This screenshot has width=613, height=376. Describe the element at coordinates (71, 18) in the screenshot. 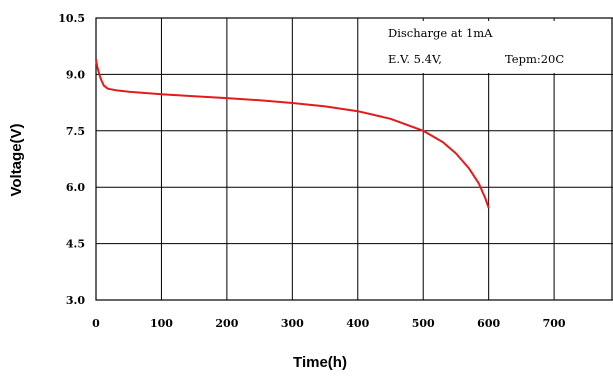

I see `y-tick-label: 10.5` at that location.